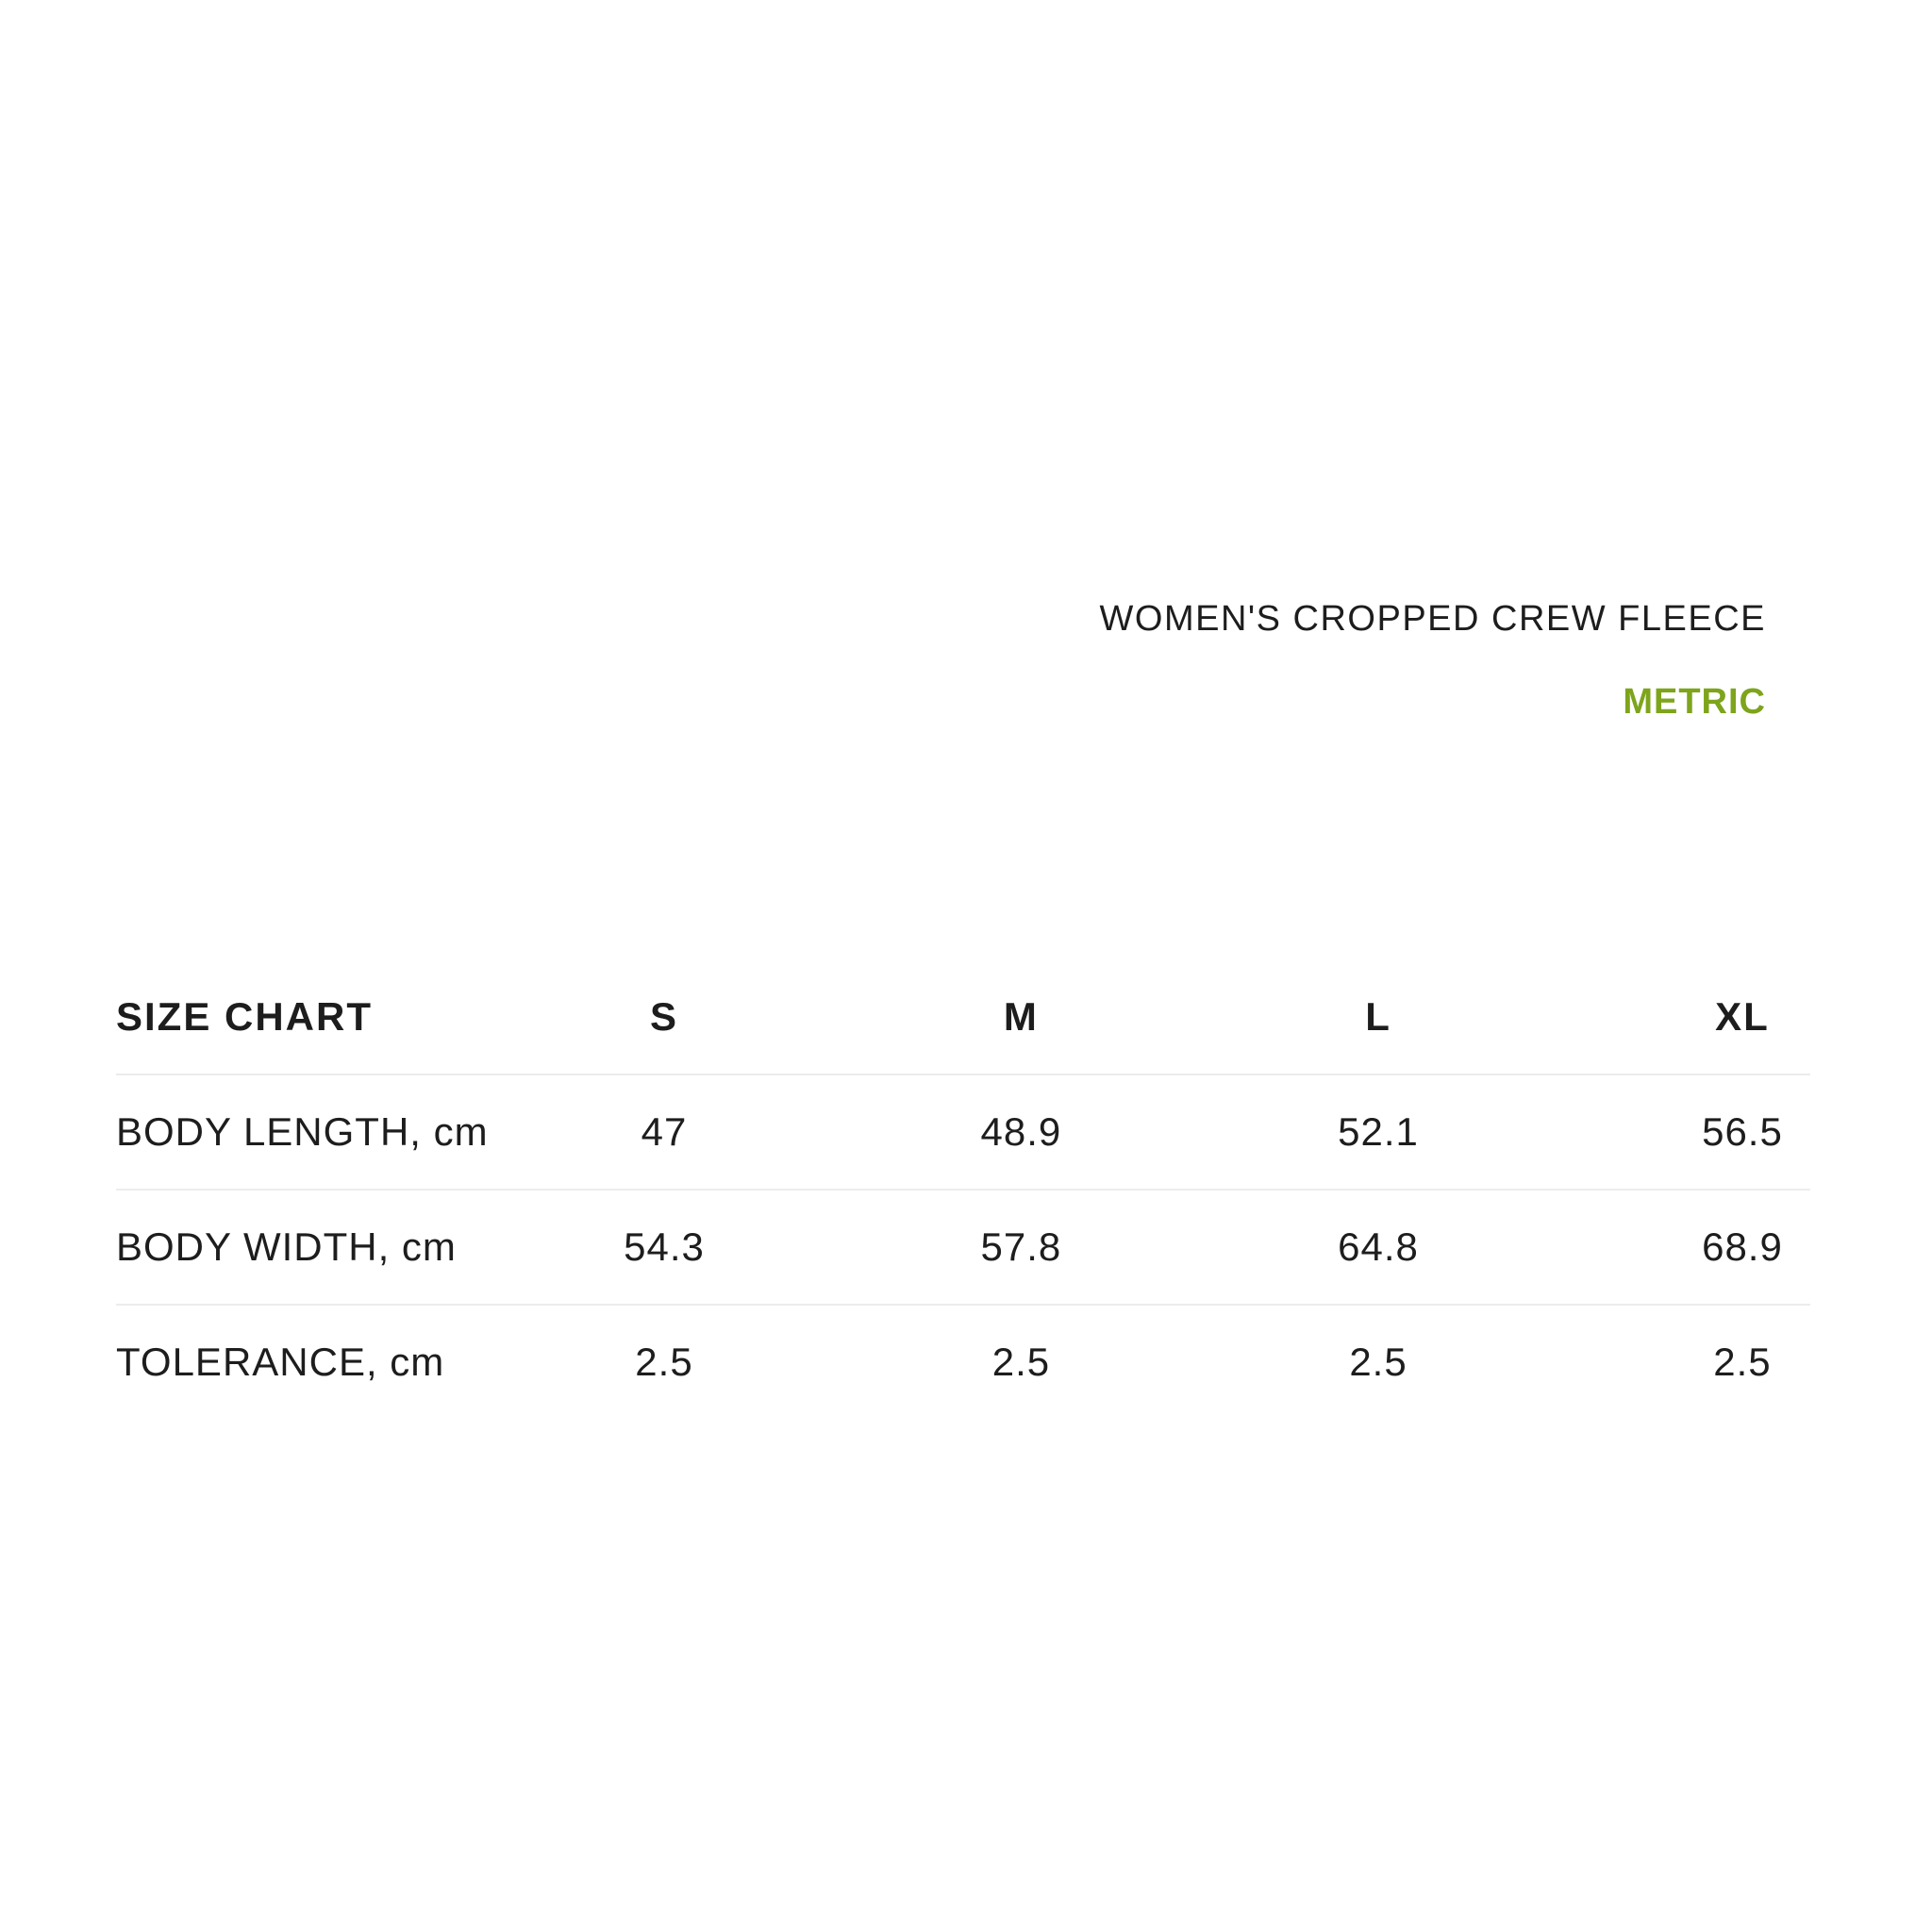 The image size is (1932, 1932). Describe the element at coordinates (1743, 1131) in the screenshot. I see `cell-value: 56.5` at that location.